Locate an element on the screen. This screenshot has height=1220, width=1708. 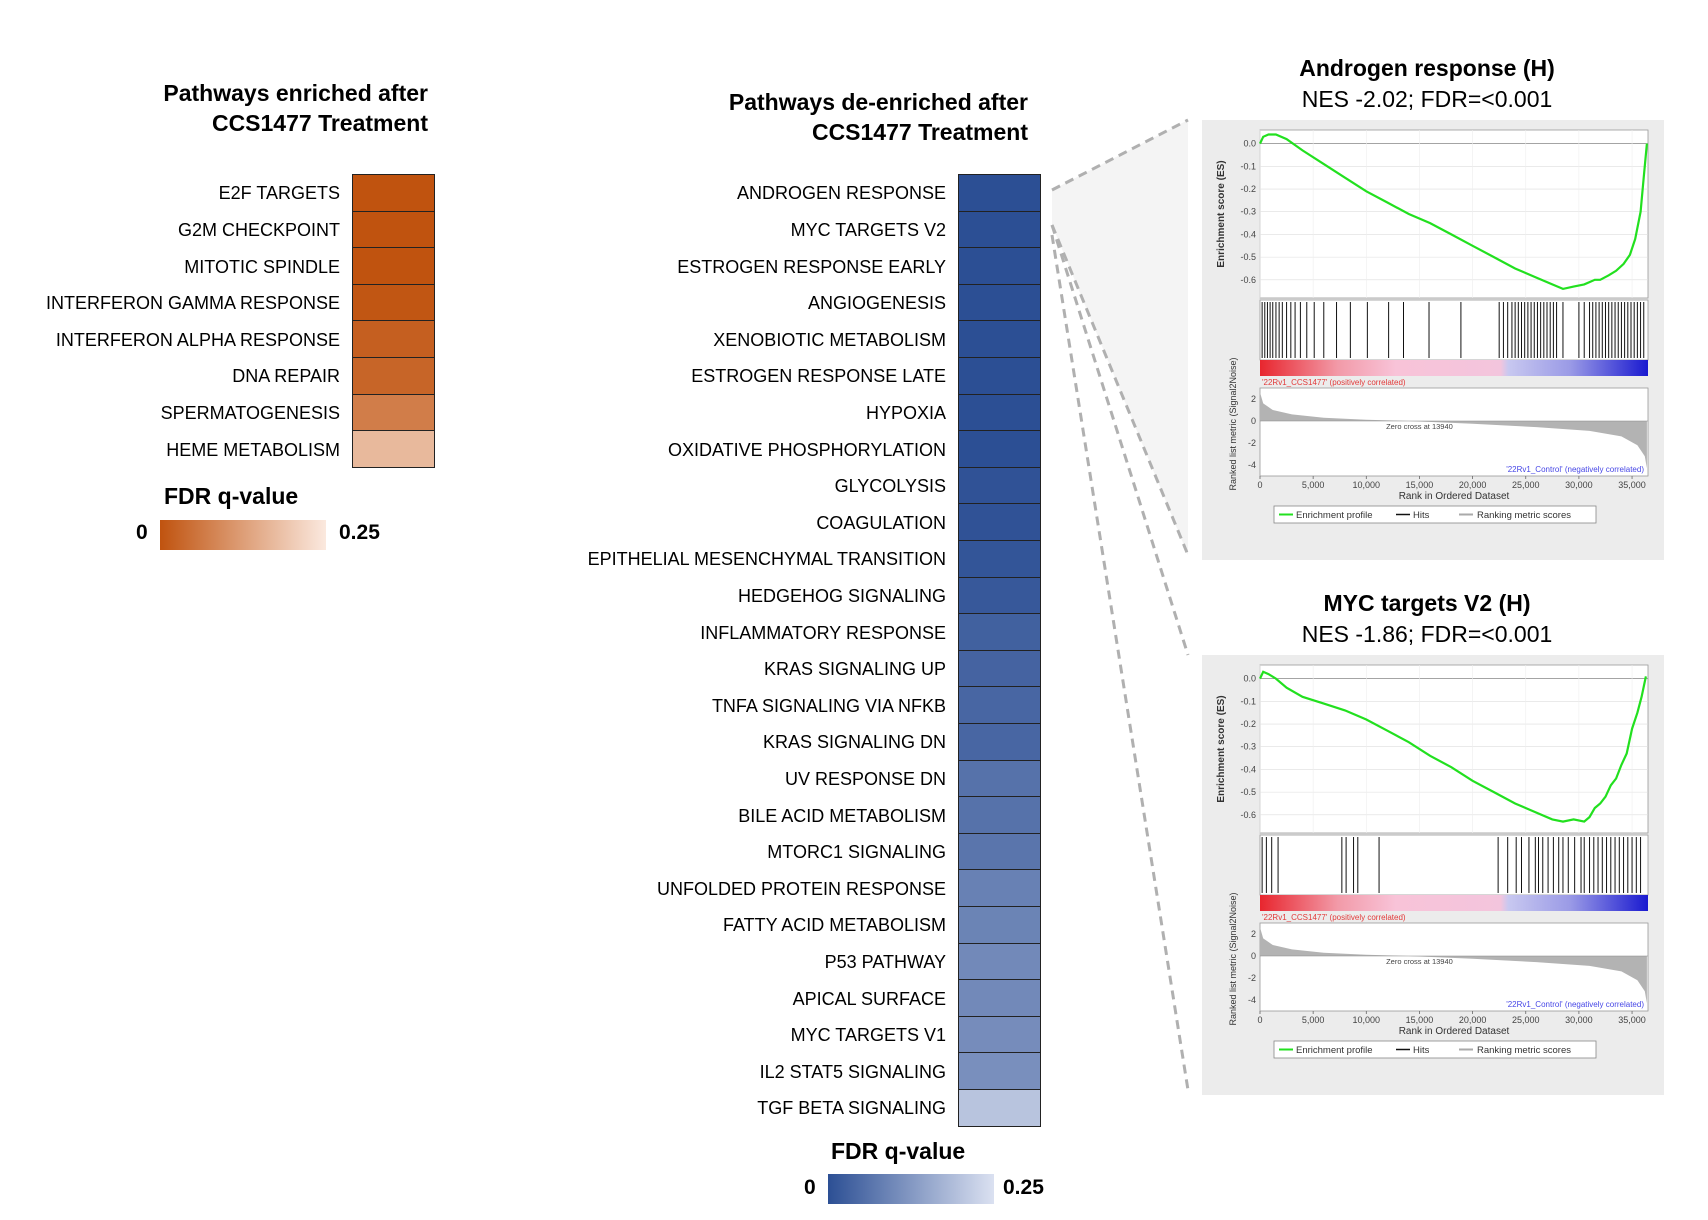
es-tick-label: 0.0 is located at coordinates (1249, 144).